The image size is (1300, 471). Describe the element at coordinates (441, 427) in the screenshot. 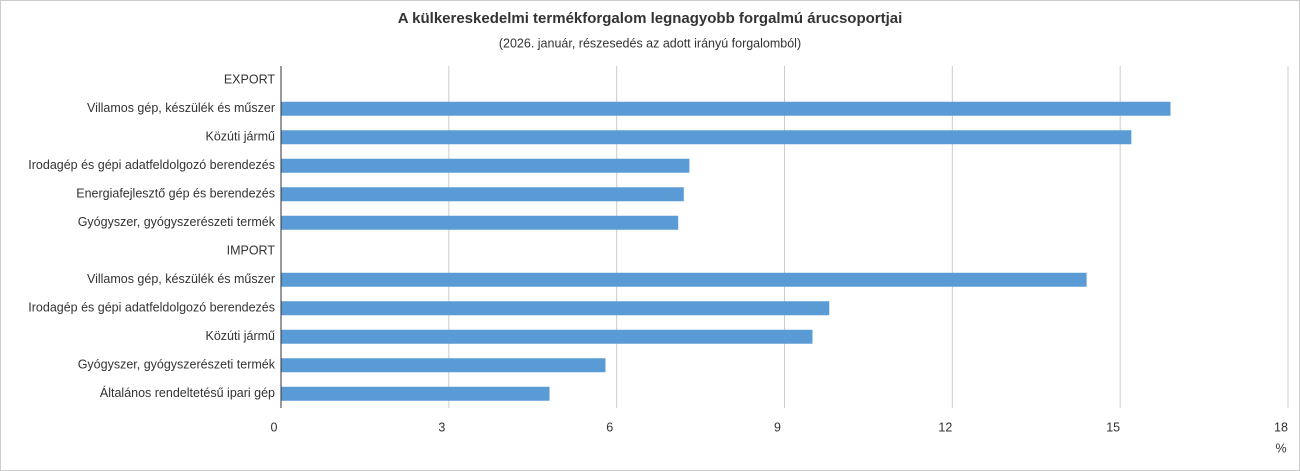

I see `x-tick-label: 3` at that location.